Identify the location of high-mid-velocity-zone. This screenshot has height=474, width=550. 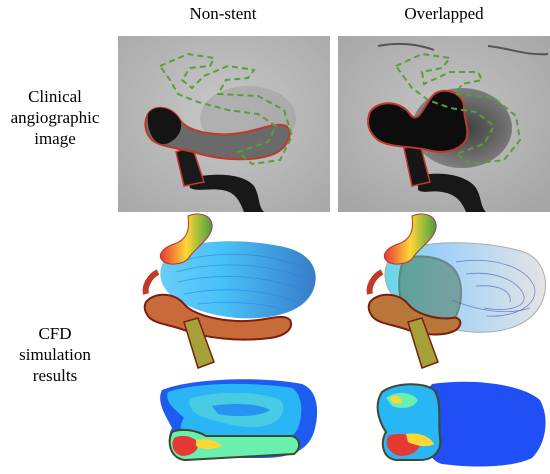
(396, 399).